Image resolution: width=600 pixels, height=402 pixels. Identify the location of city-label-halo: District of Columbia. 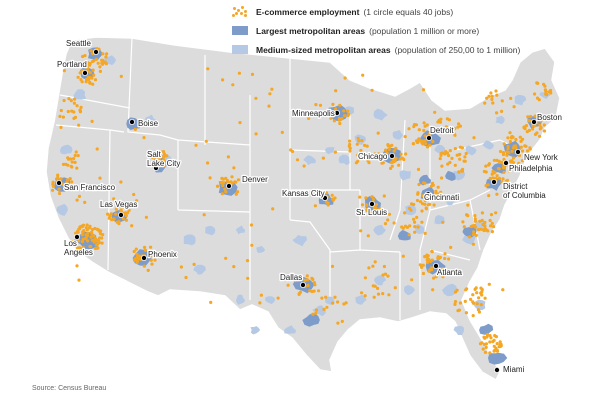
(524, 191).